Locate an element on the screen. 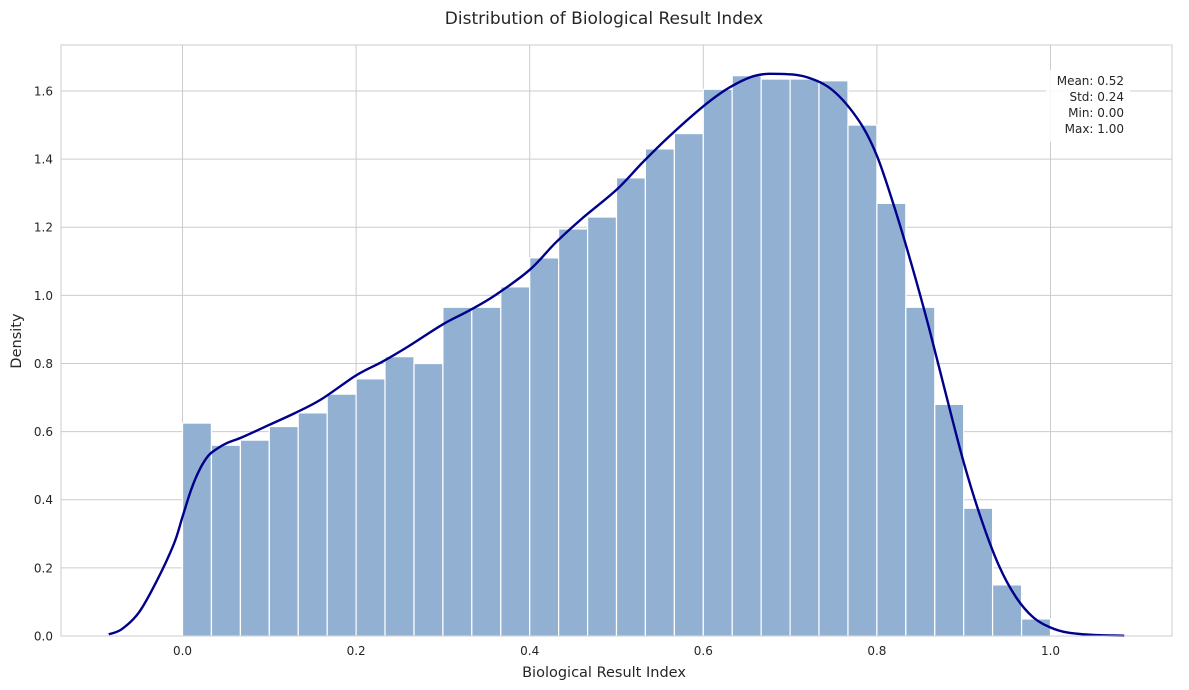  y-tick-label: 0.8 is located at coordinates (43, 364).